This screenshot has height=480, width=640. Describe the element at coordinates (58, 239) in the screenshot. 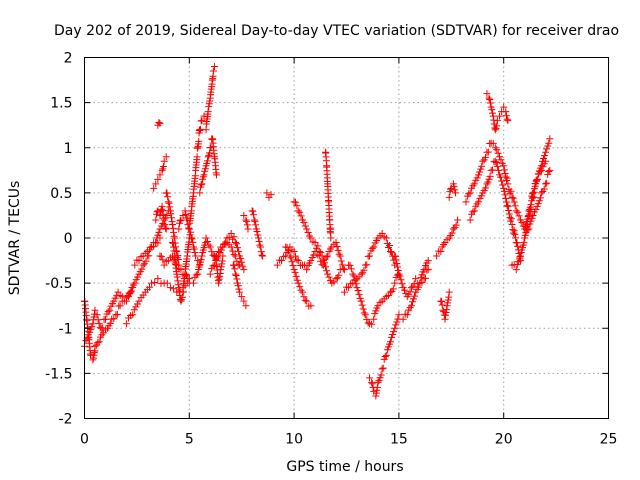

I see `y-tick-labels: -2 -1.5 -1 -0.5 0 0.5 1 1.5 2` at that location.